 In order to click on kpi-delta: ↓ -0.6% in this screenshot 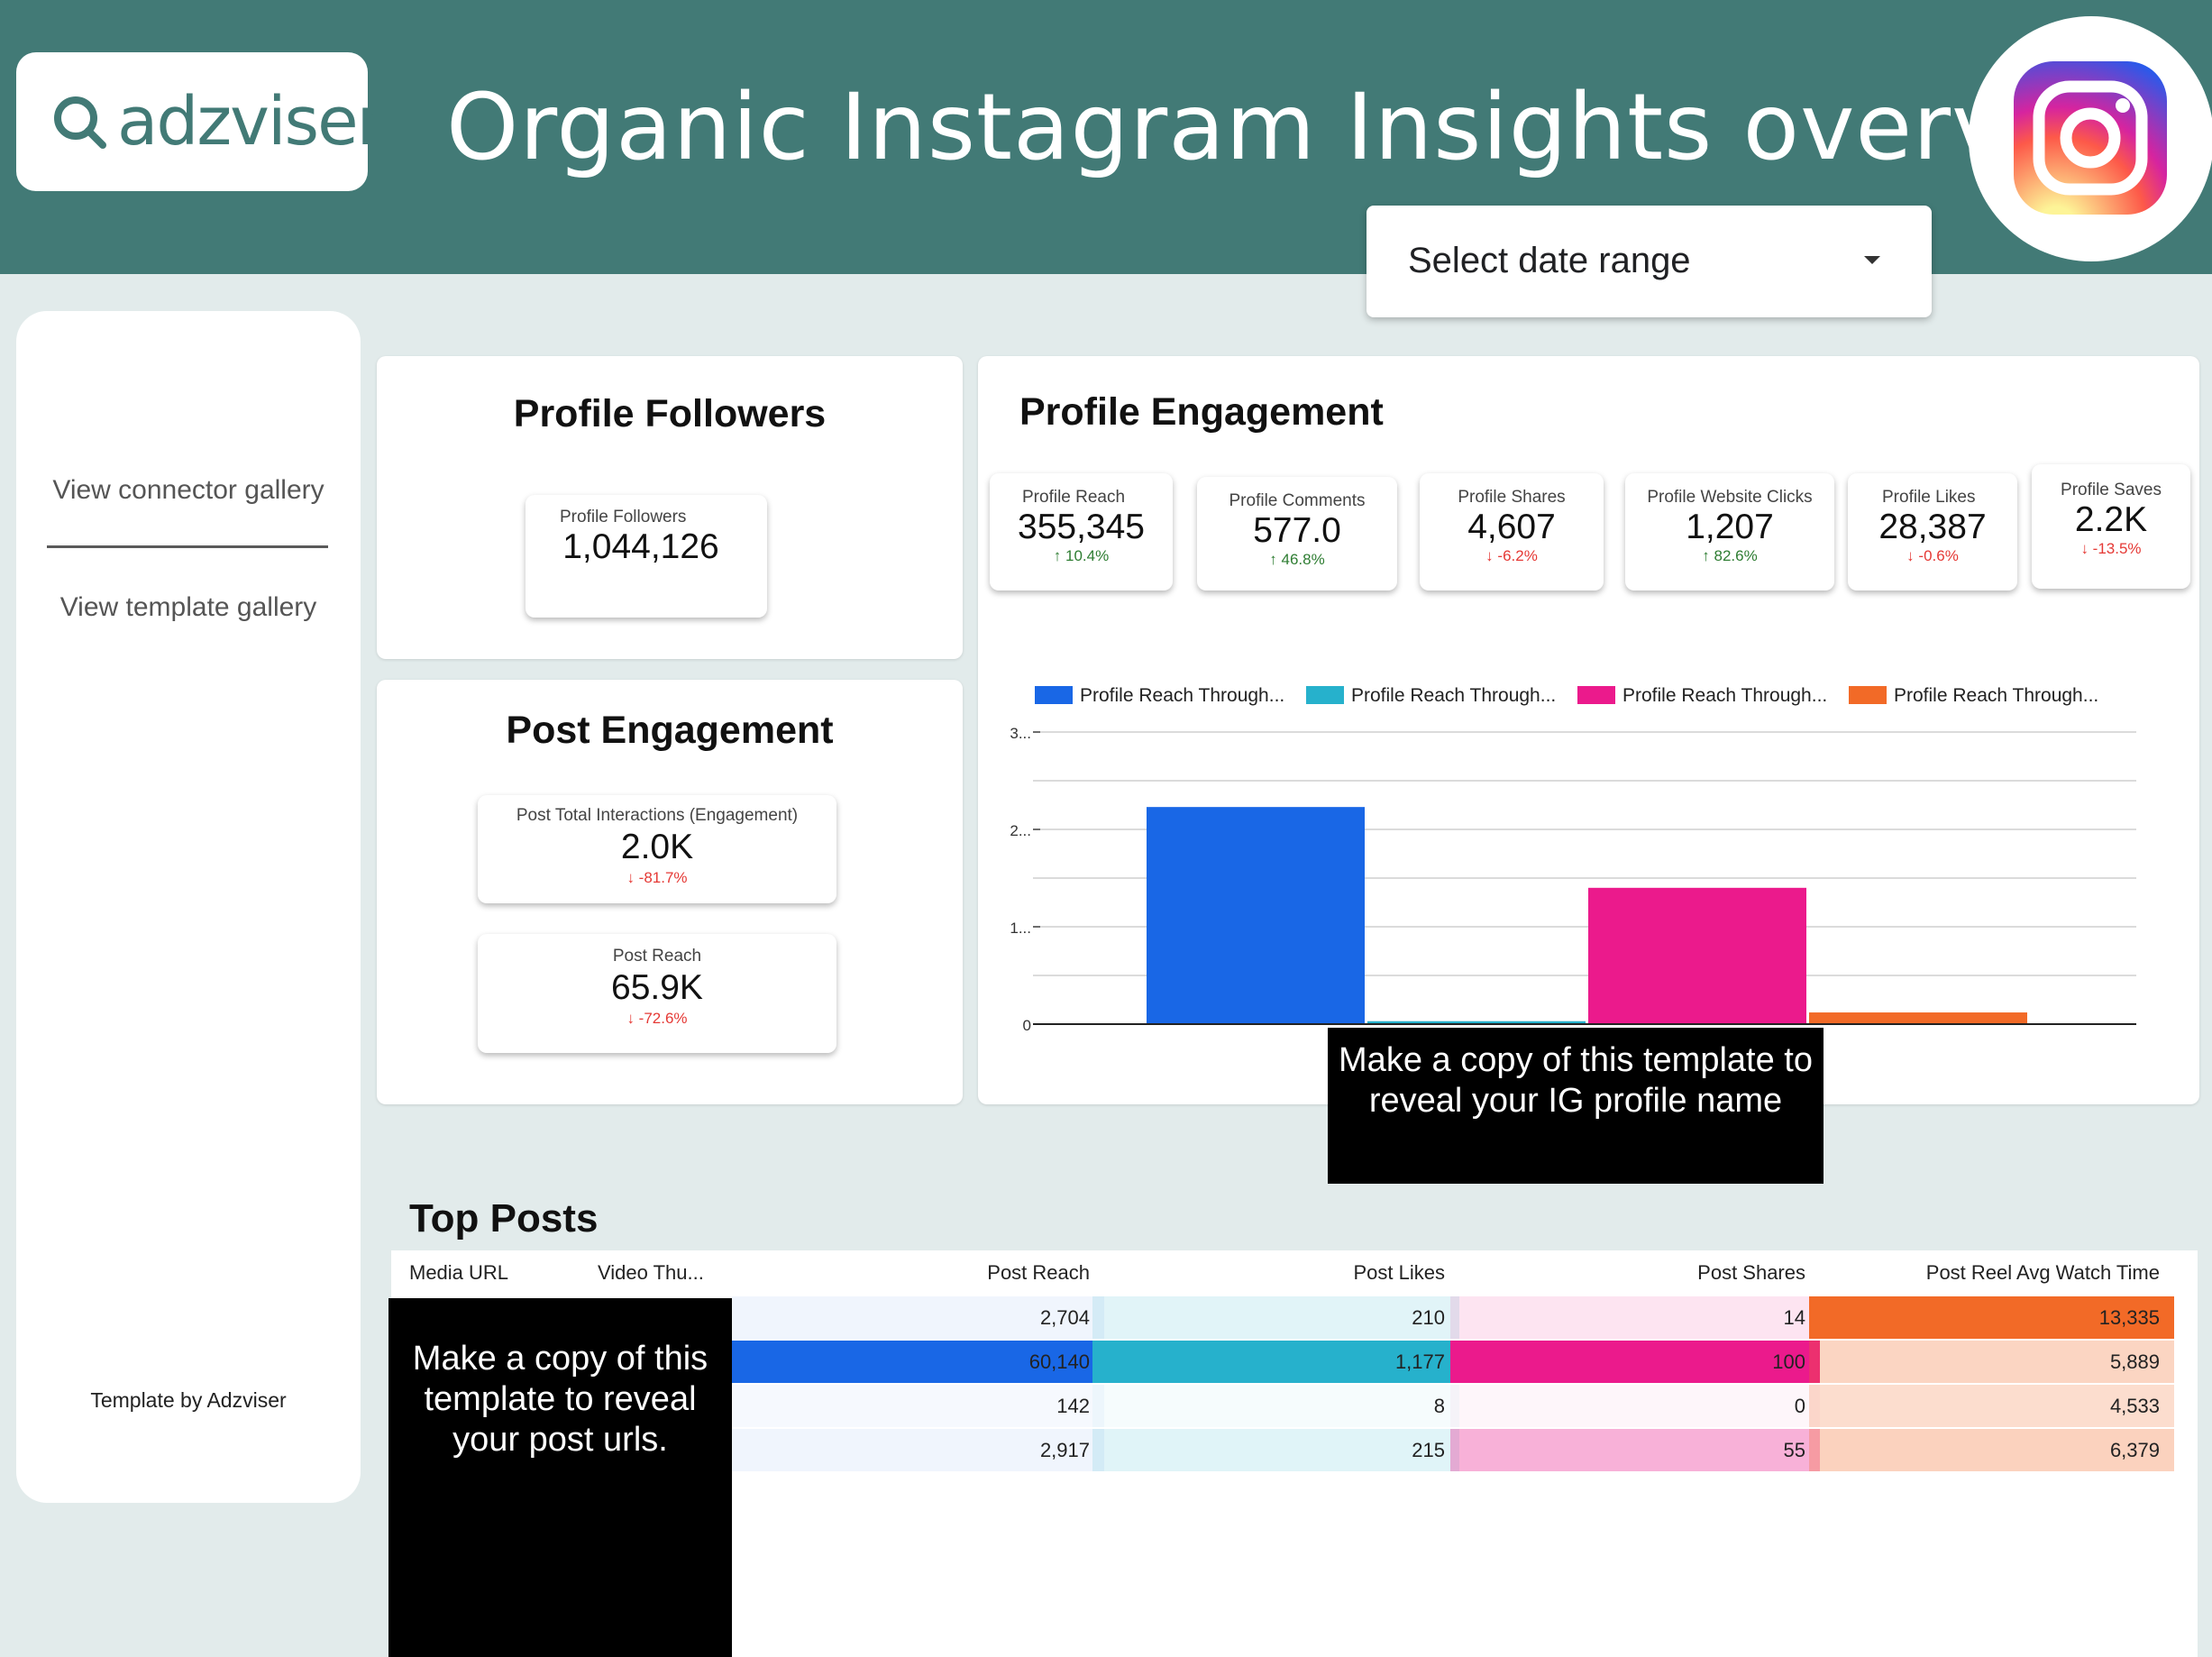, I will do `click(1932, 555)`.